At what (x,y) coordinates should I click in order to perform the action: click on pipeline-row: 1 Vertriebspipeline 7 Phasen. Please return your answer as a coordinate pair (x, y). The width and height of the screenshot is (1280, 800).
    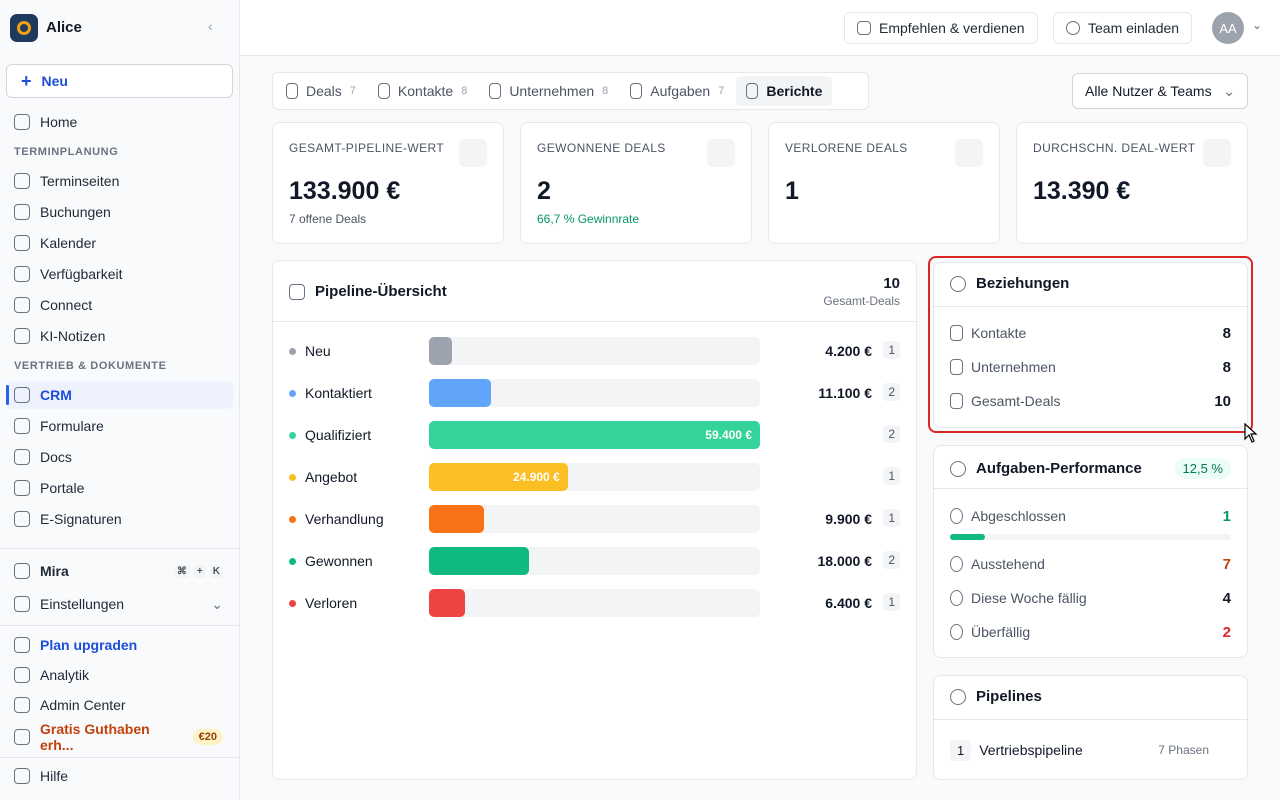
    Looking at the image, I should click on (1090, 750).